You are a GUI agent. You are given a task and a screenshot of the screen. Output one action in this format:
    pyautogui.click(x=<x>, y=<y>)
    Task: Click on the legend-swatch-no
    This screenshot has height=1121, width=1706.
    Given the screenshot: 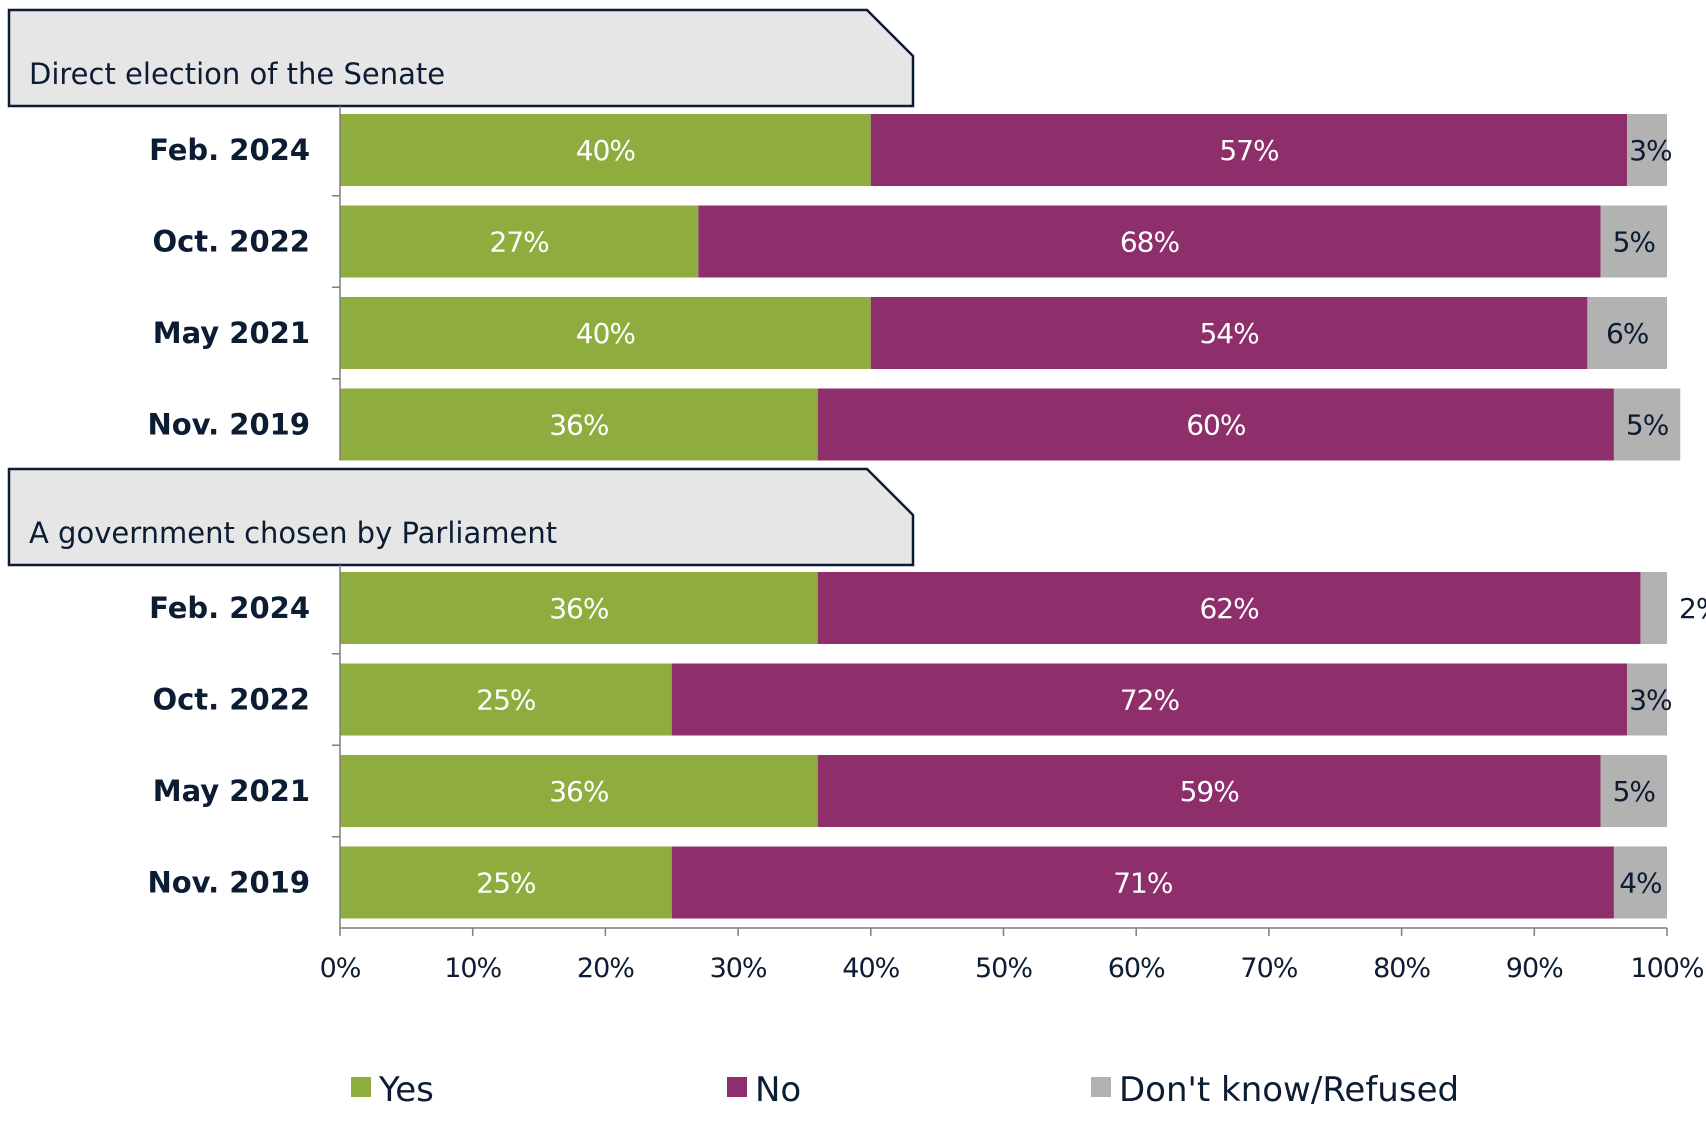 What is the action you would take?
    pyautogui.click(x=737, y=1087)
    